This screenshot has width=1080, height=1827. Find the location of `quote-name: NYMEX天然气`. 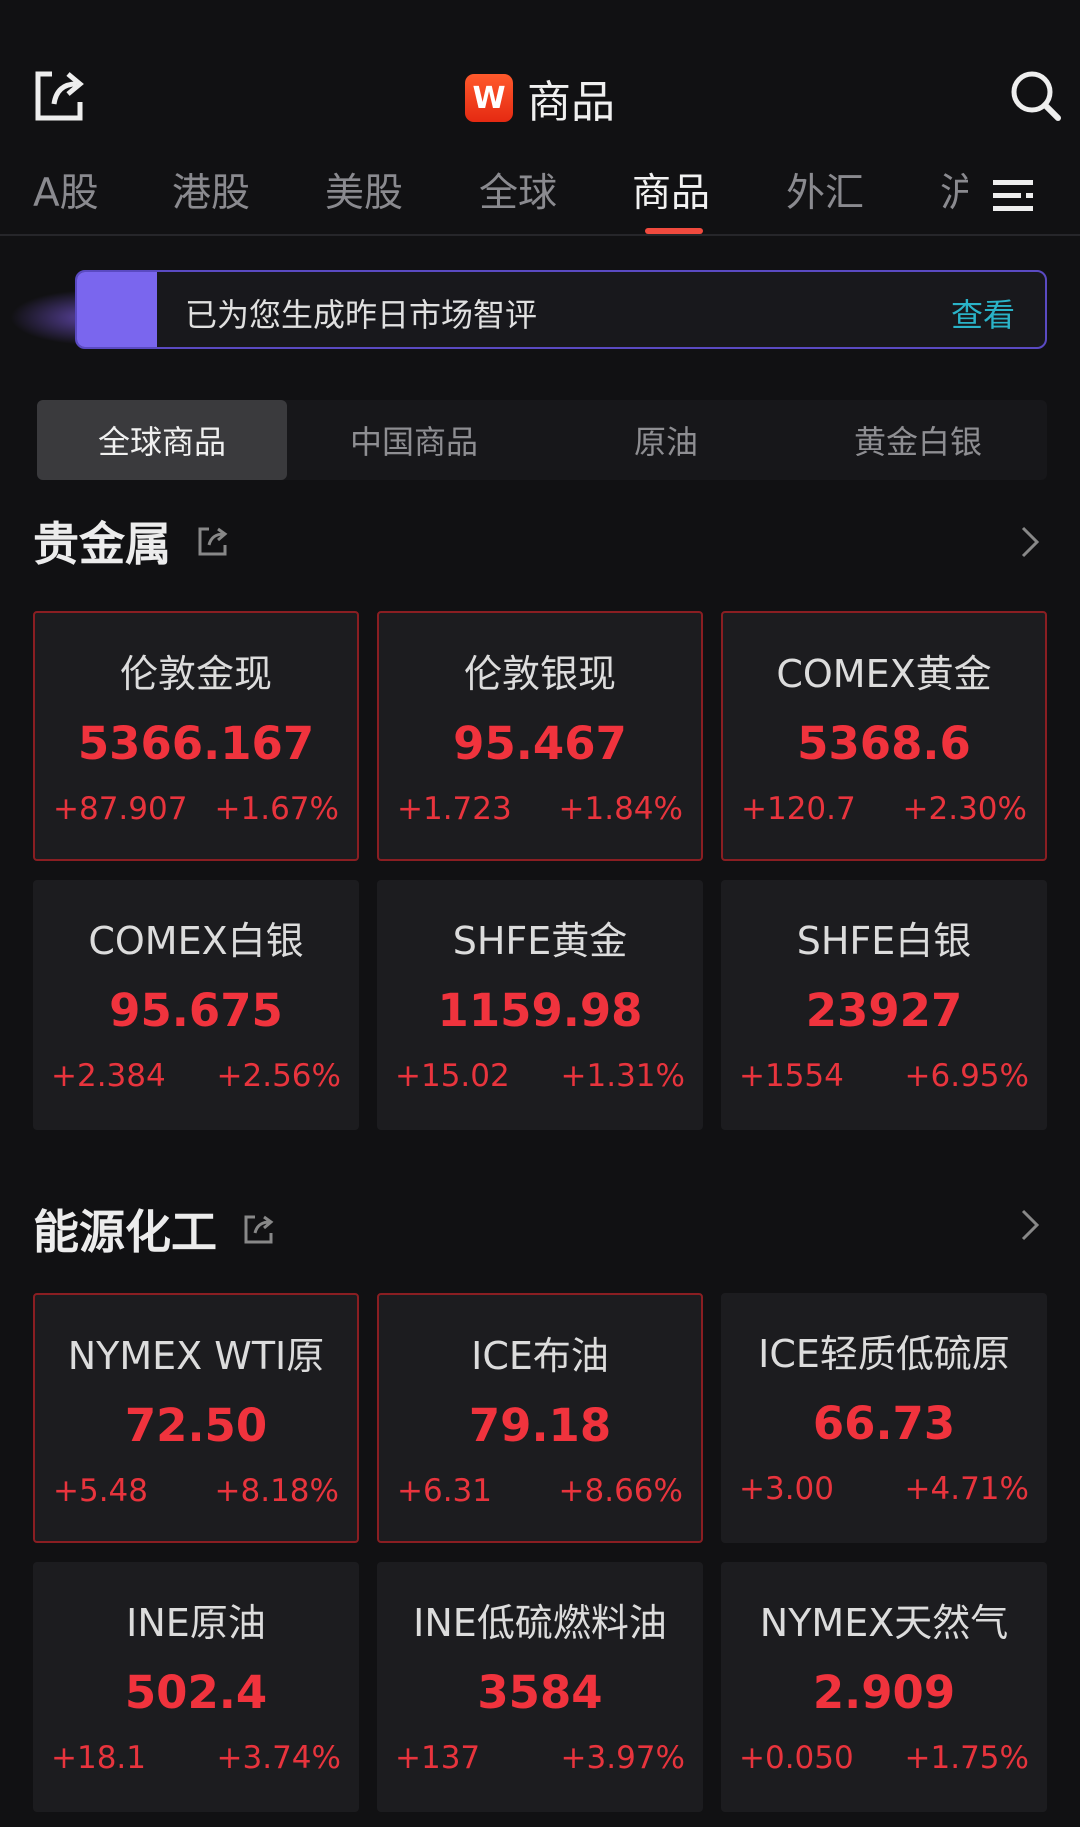

quote-name: NYMEX天然气 is located at coordinates (884, 1623).